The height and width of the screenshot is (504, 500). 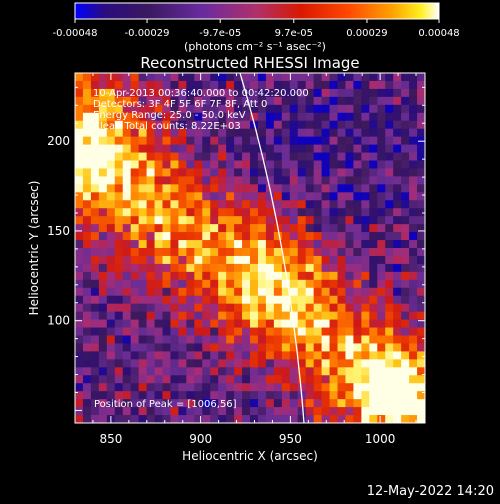 I want to click on footer-timestamp: 12-May-2022 14:20, so click(x=430, y=491).